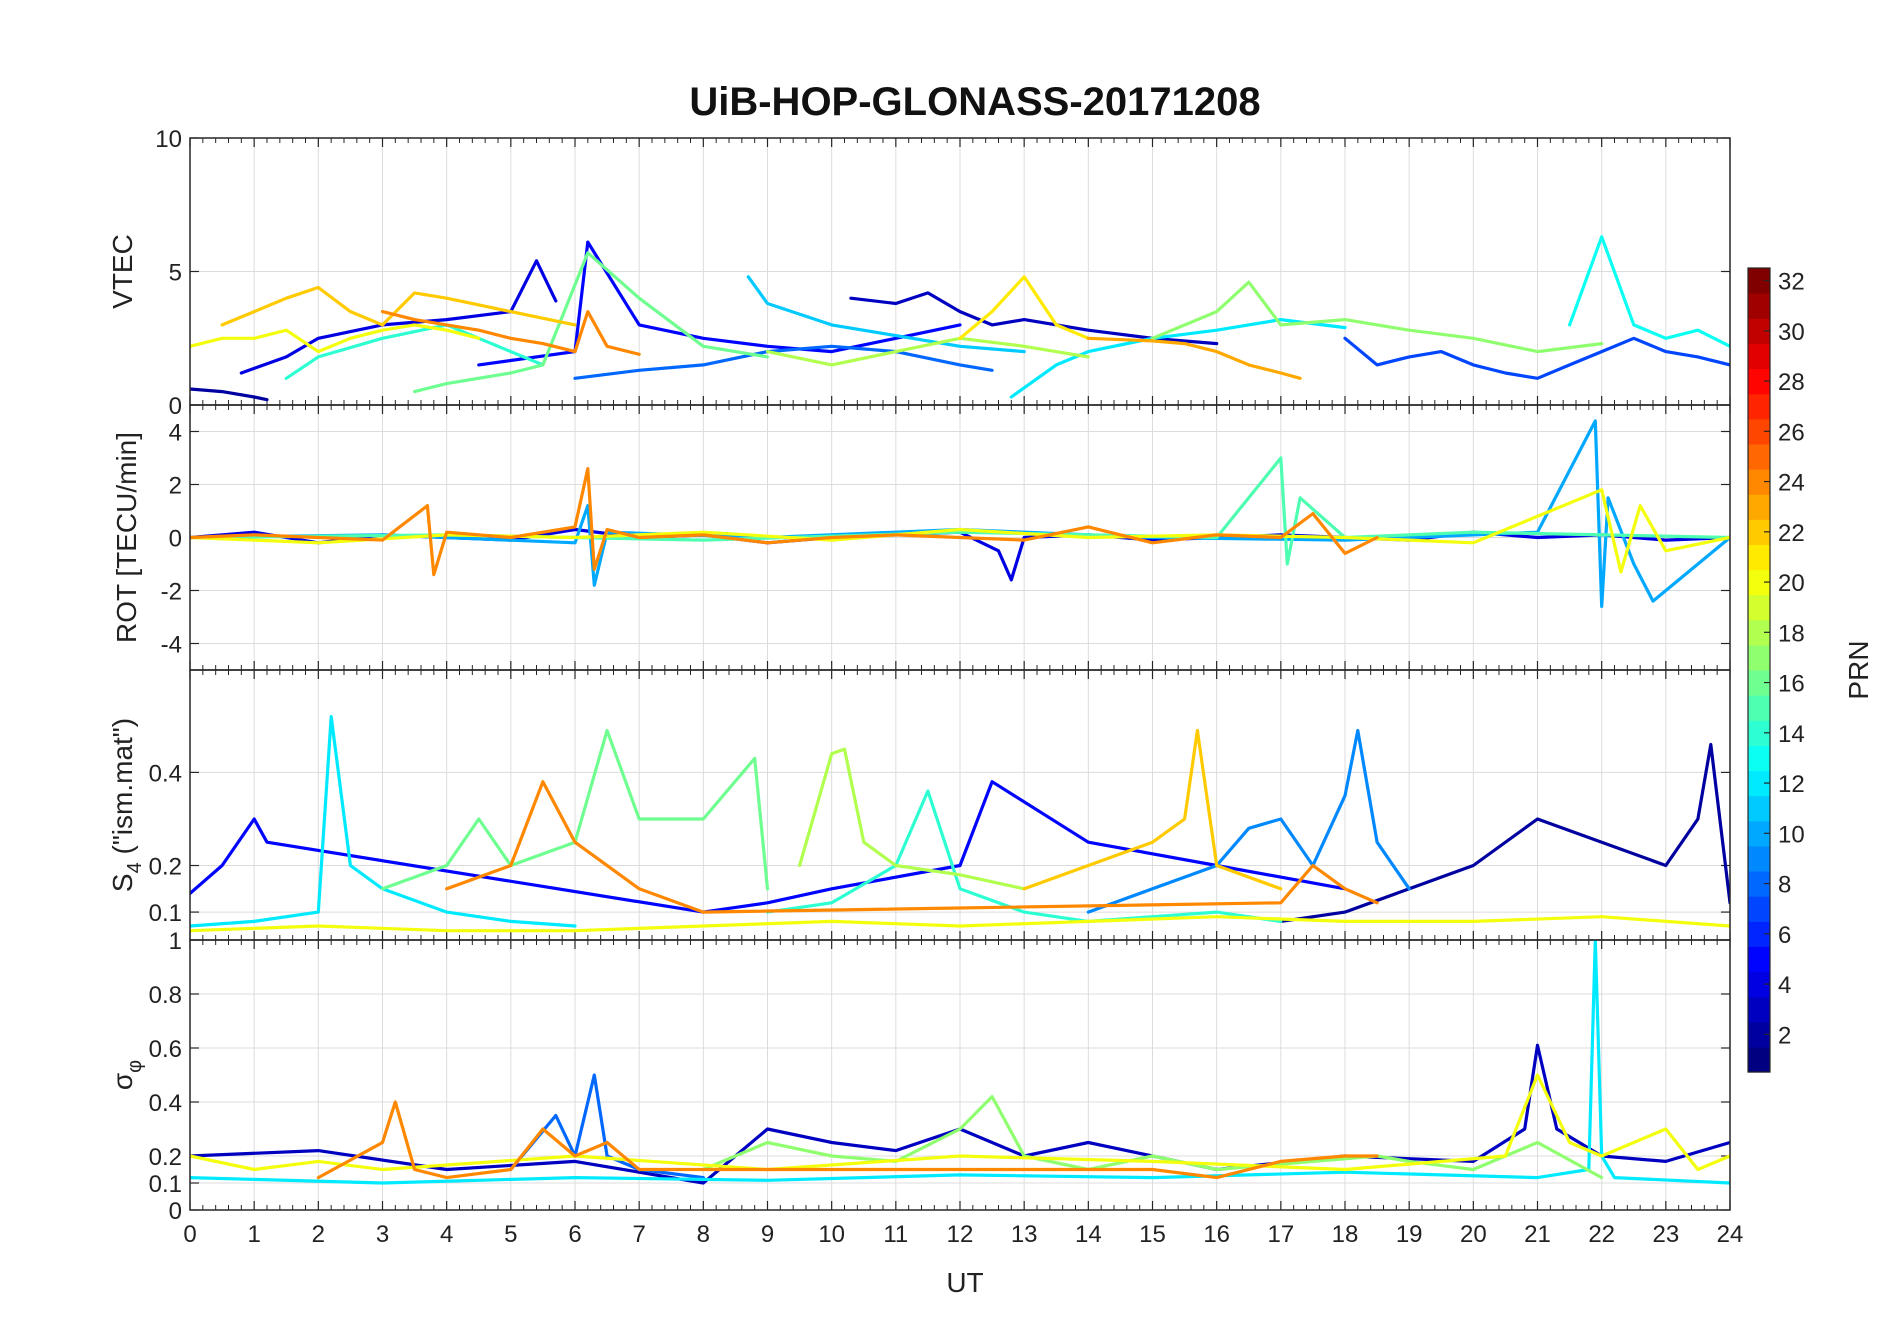  Describe the element at coordinates (175, 486) in the screenshot. I see `y-tick-label: 2` at that location.